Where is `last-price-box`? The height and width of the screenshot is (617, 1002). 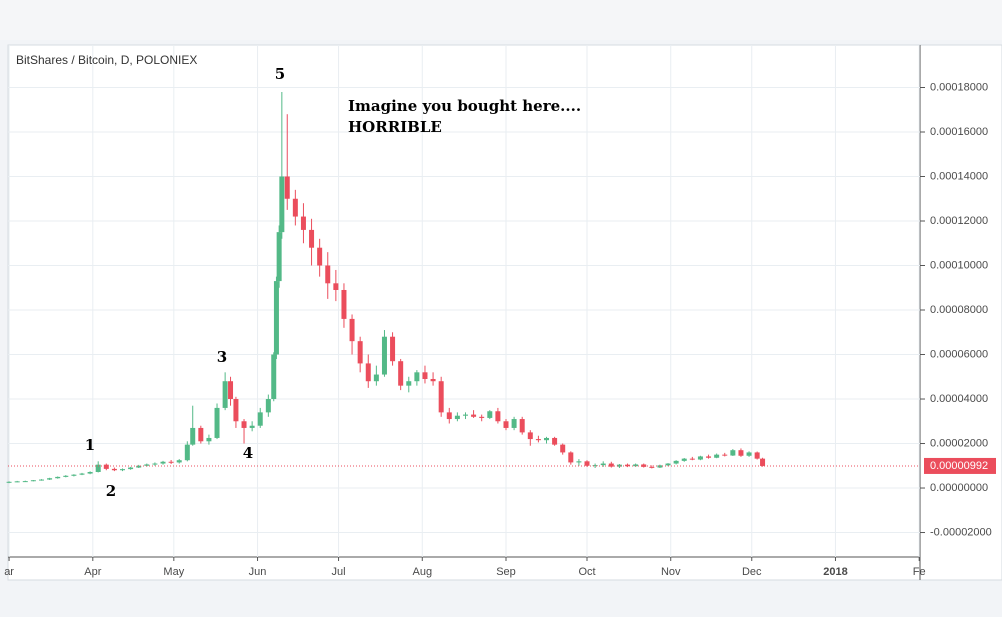
last-price-box is located at coordinates (960, 465).